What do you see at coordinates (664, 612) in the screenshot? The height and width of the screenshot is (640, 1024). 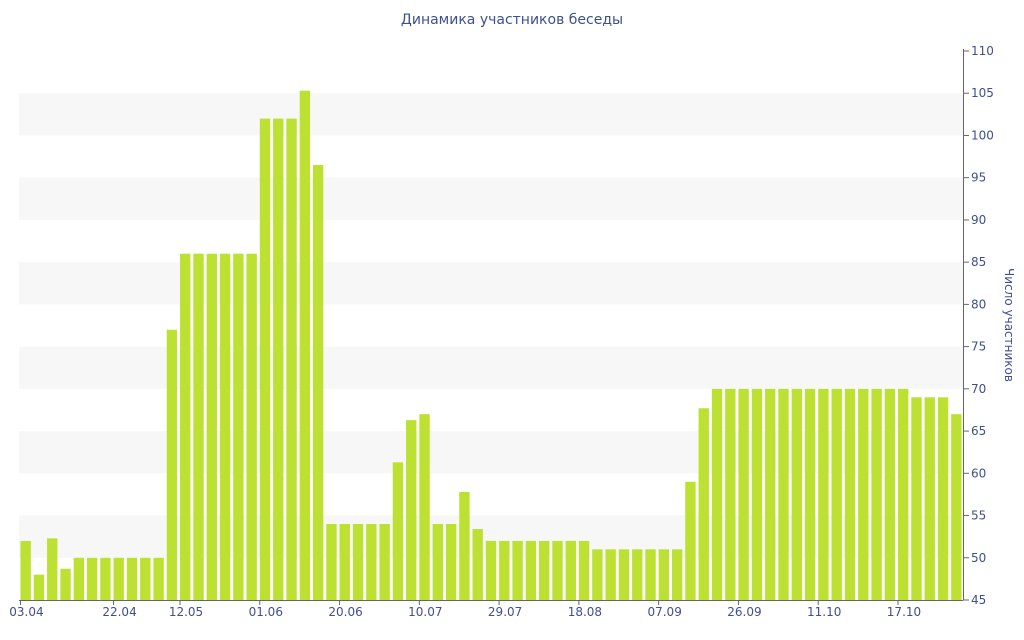 I see `x-tick-label: 07.09` at bounding box center [664, 612].